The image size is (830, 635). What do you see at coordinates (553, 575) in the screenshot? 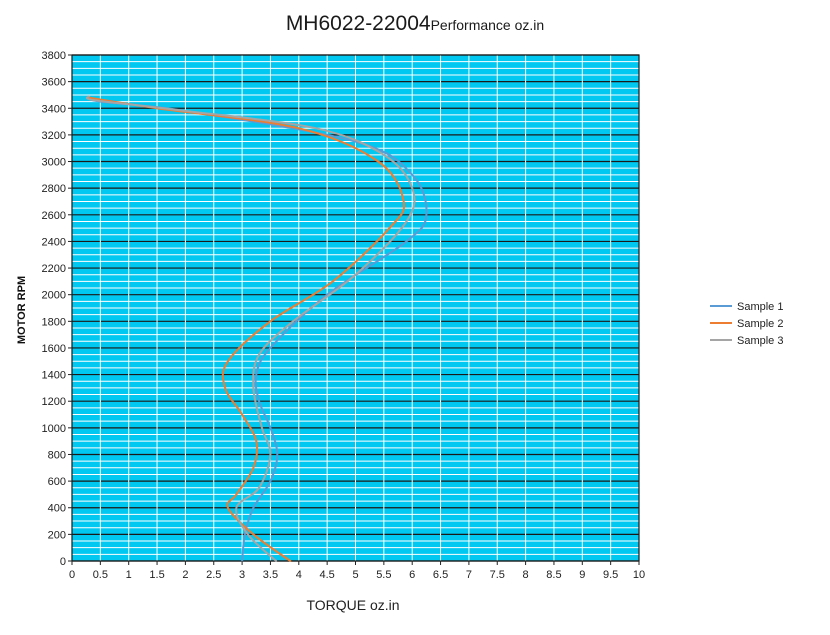
I see `x-tick-label: 8.5` at bounding box center [553, 575].